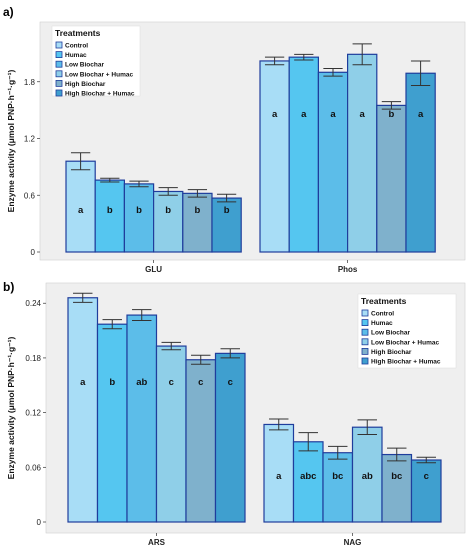 The height and width of the screenshot is (550, 473). I want to click on panel1-y-axis-label: Enzyme activity (μmol PNP·h⁻¹·g⁻¹), so click(11, 141).